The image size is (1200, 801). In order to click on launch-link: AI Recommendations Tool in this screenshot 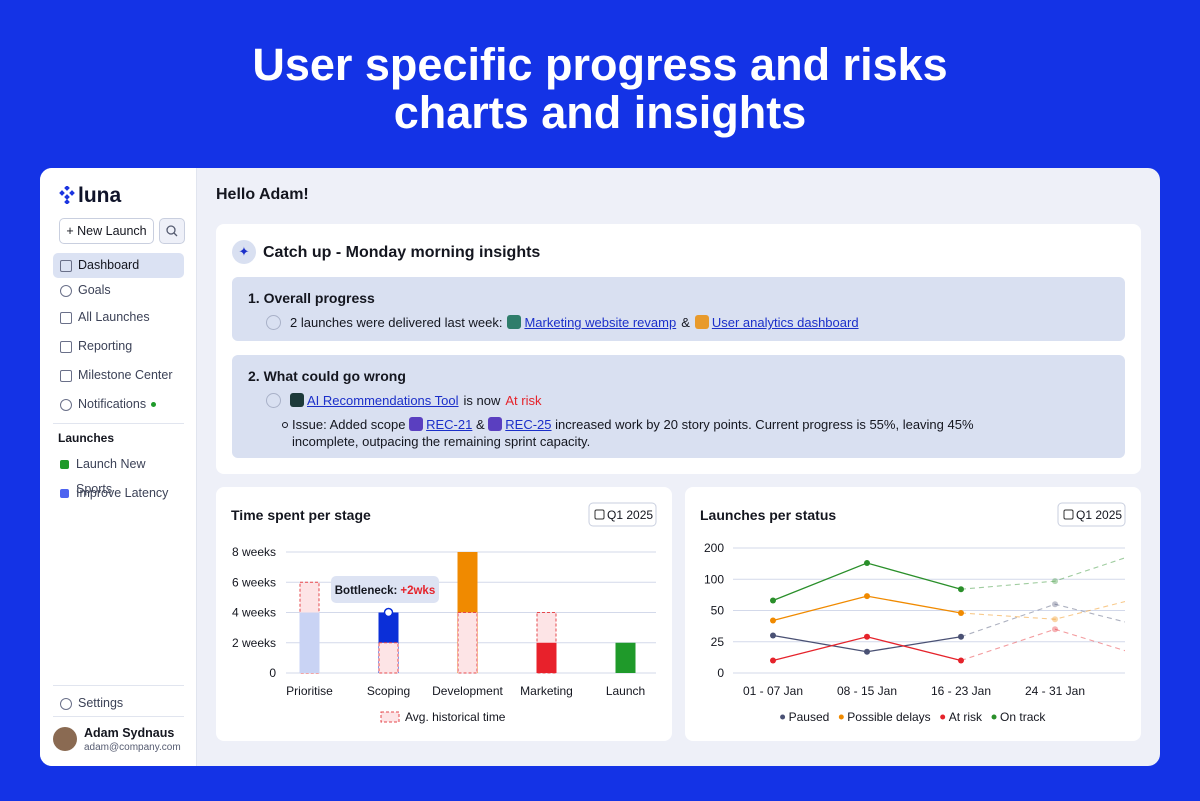, I will do `click(383, 400)`.